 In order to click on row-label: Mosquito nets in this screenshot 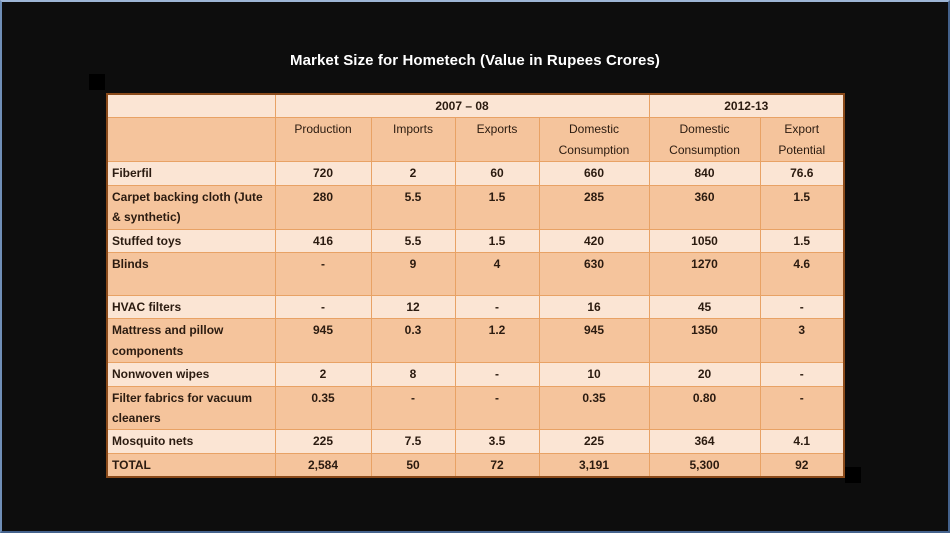, I will do `click(191, 441)`.